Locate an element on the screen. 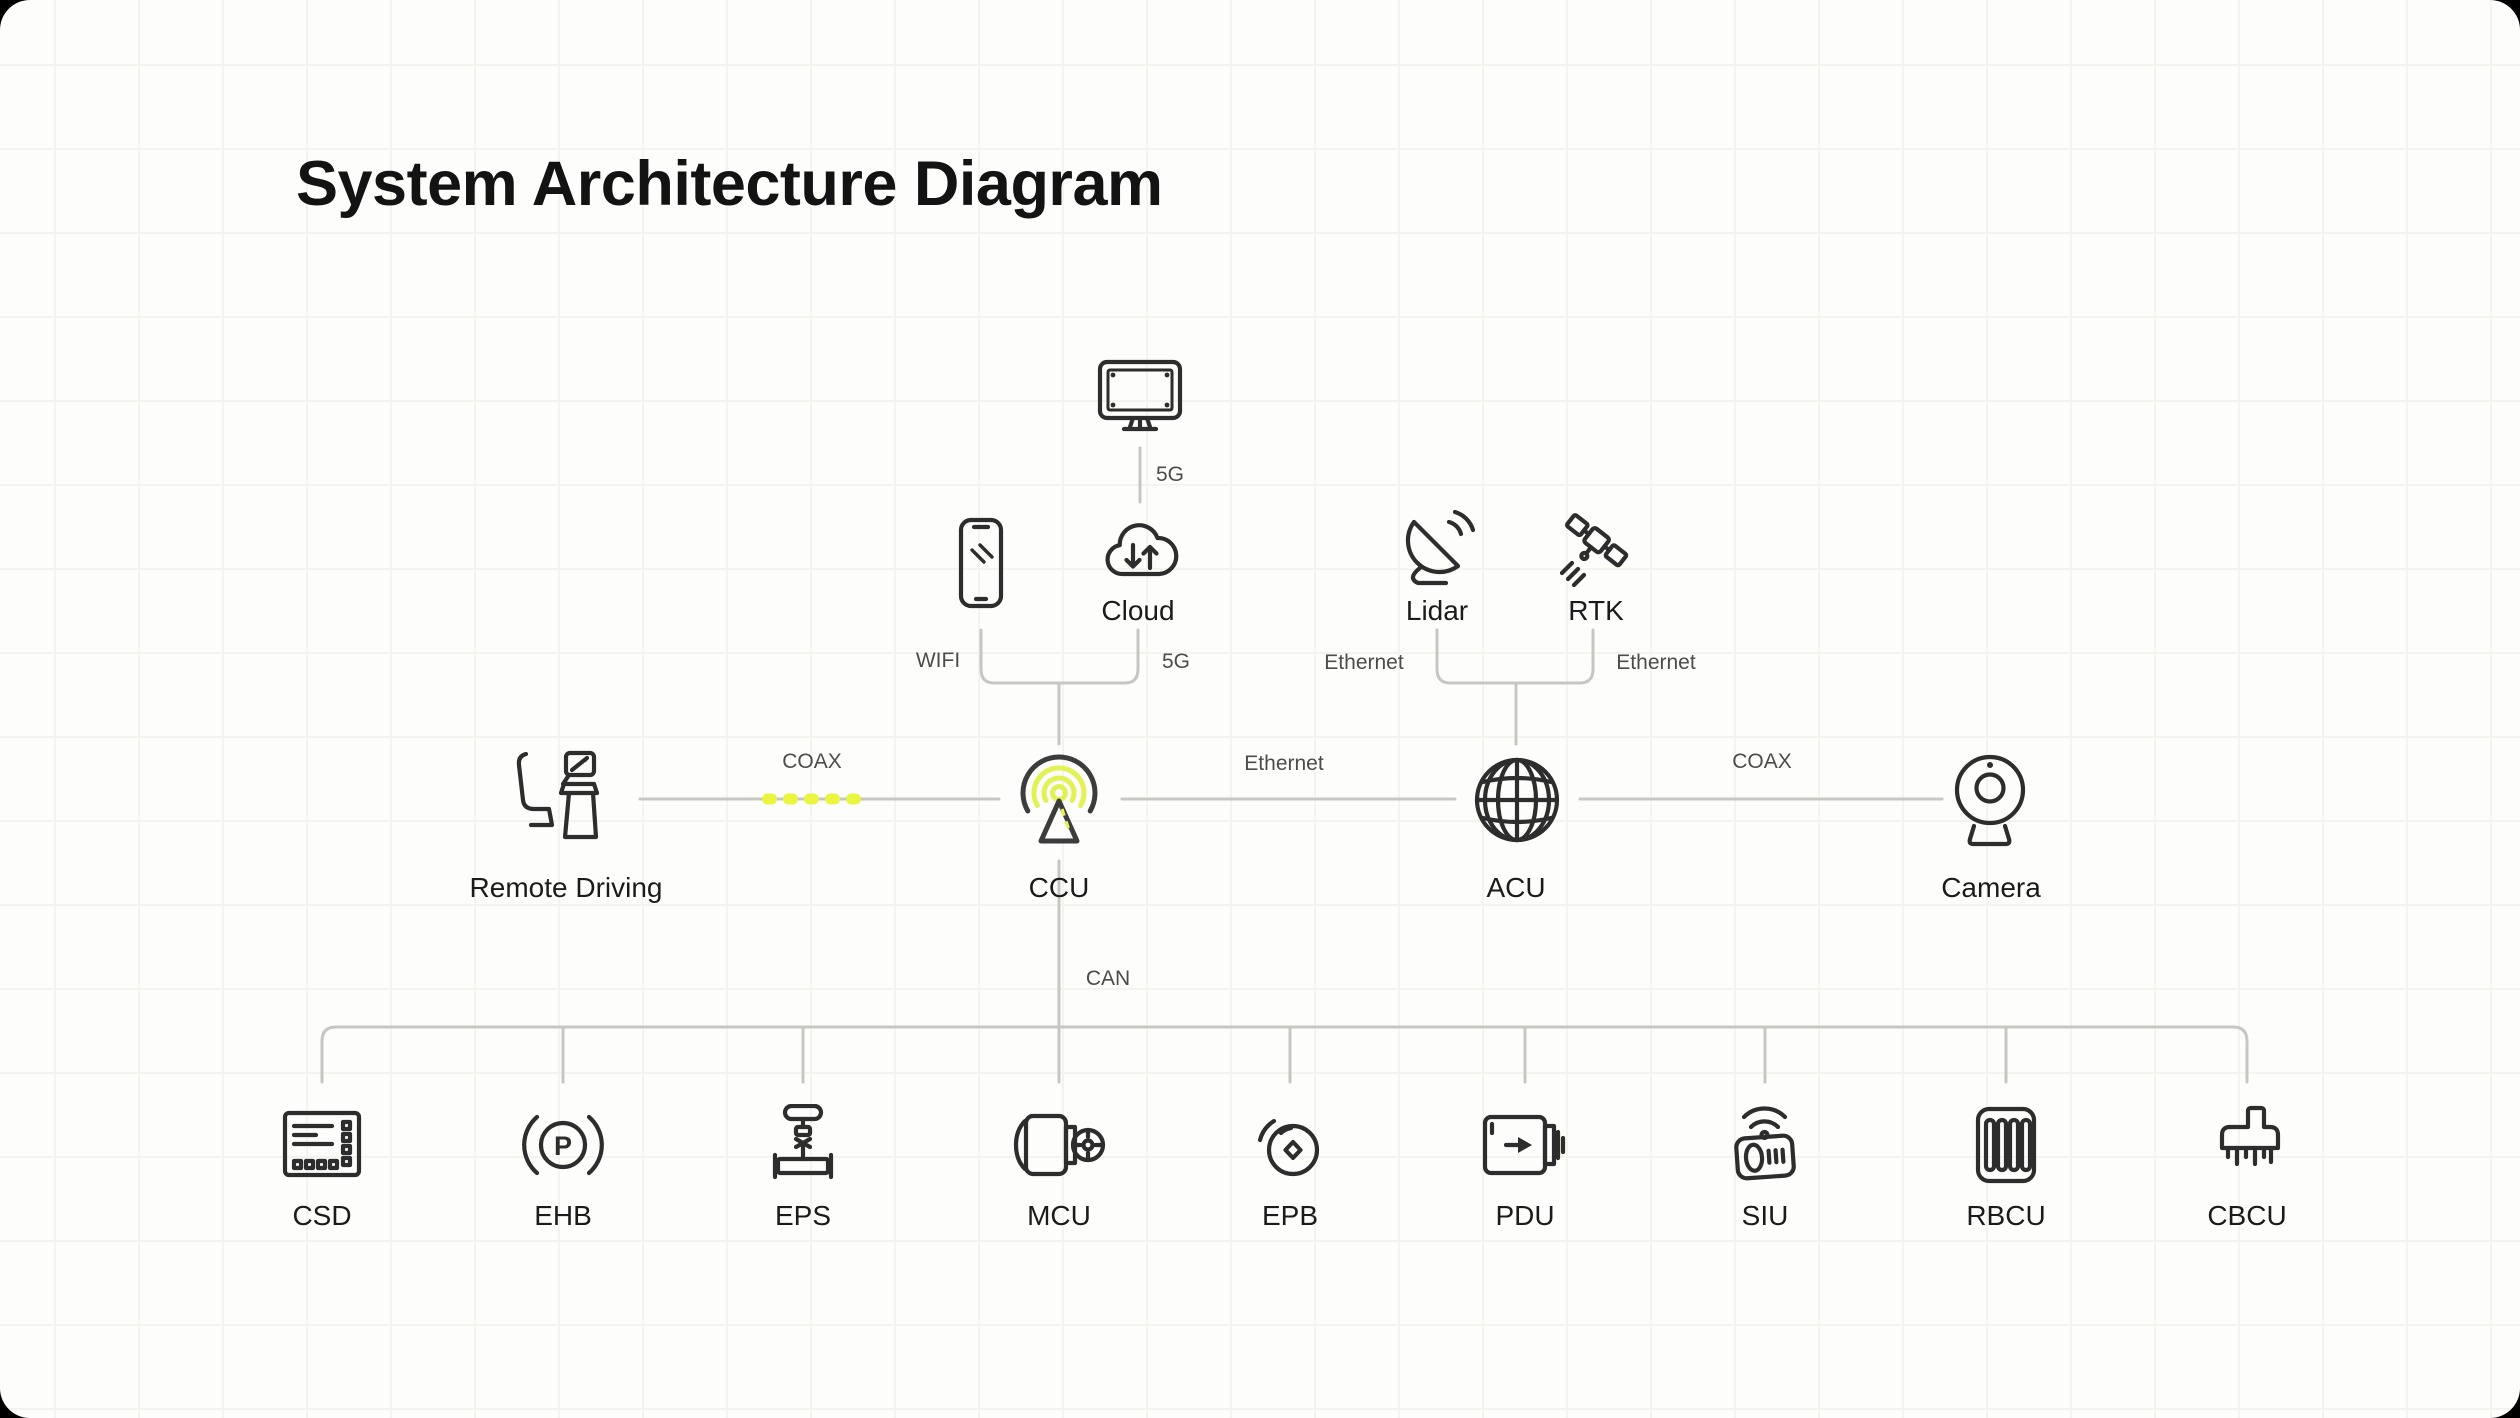 This screenshot has height=1418, width=2520. cloud-icon is located at coordinates (1138, 552).